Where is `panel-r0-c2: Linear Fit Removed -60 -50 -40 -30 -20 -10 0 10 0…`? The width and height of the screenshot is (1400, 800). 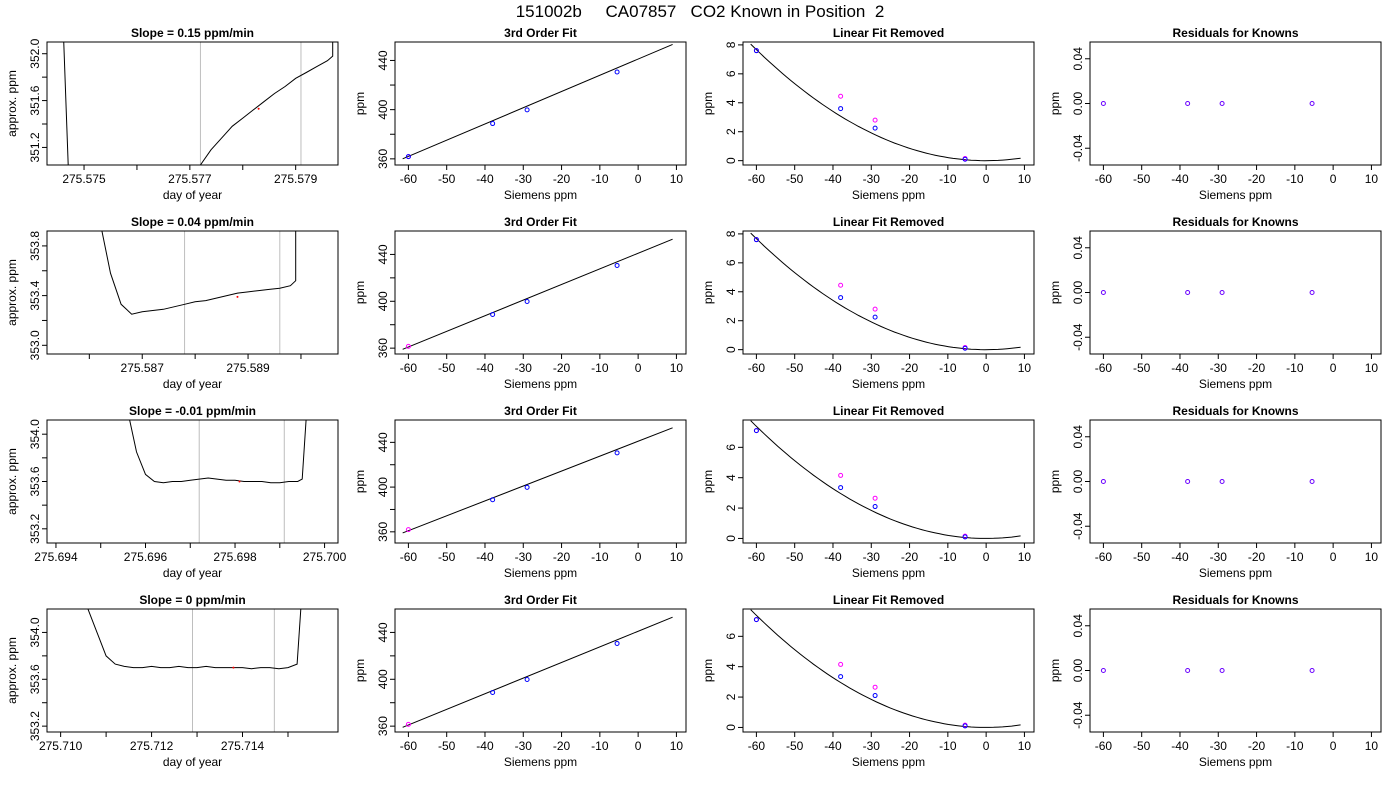 panel-r0-c2: Linear Fit Removed -60 -50 -40 -30 -20 -10 0 10 0… is located at coordinates (868, 114).